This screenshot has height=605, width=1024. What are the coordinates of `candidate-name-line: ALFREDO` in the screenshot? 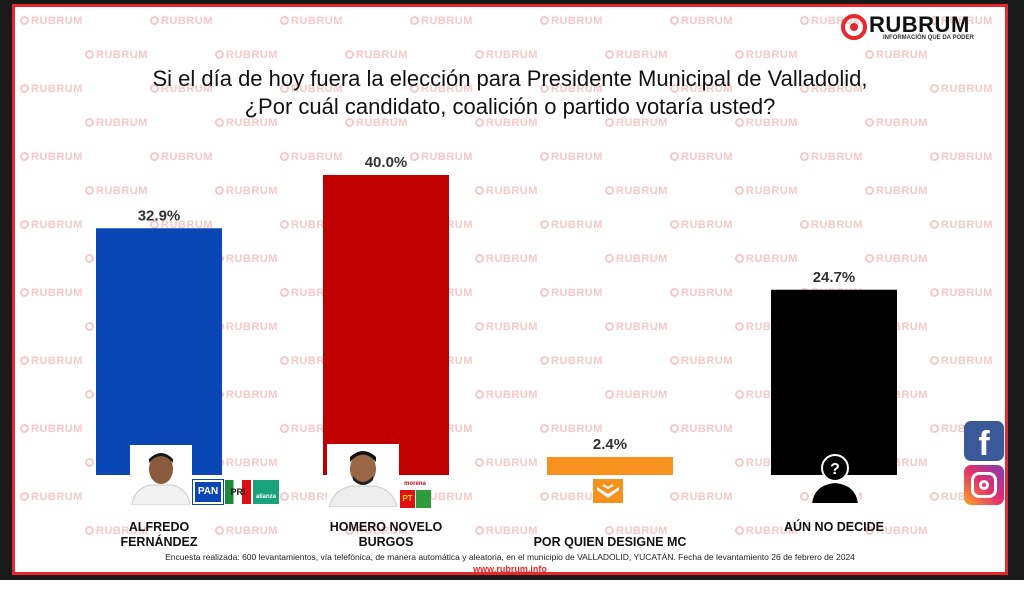 It's located at (159, 527).